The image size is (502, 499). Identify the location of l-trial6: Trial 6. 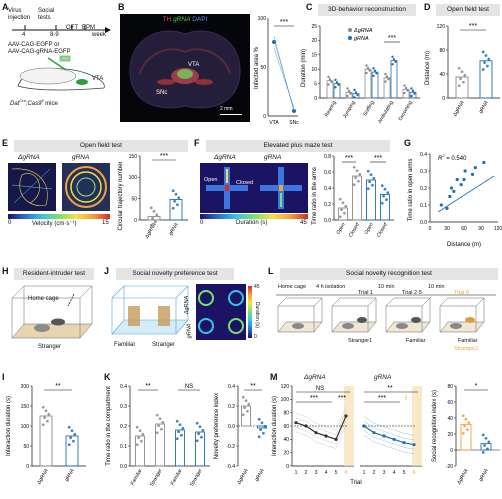
(462, 293).